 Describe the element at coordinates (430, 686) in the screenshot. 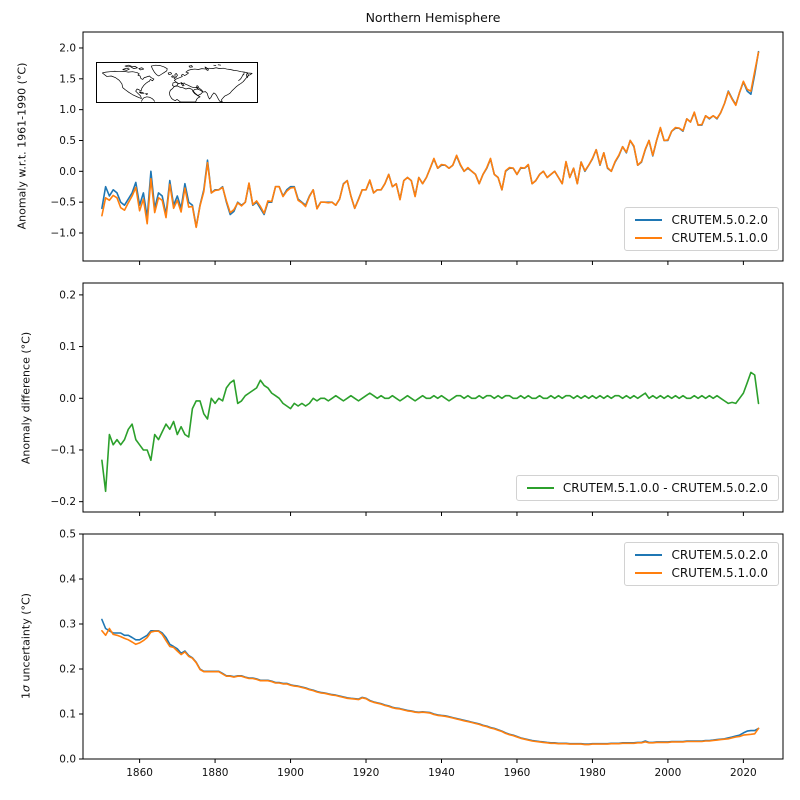

I see `data-line-CRUTEM.5.1.0.0` at that location.